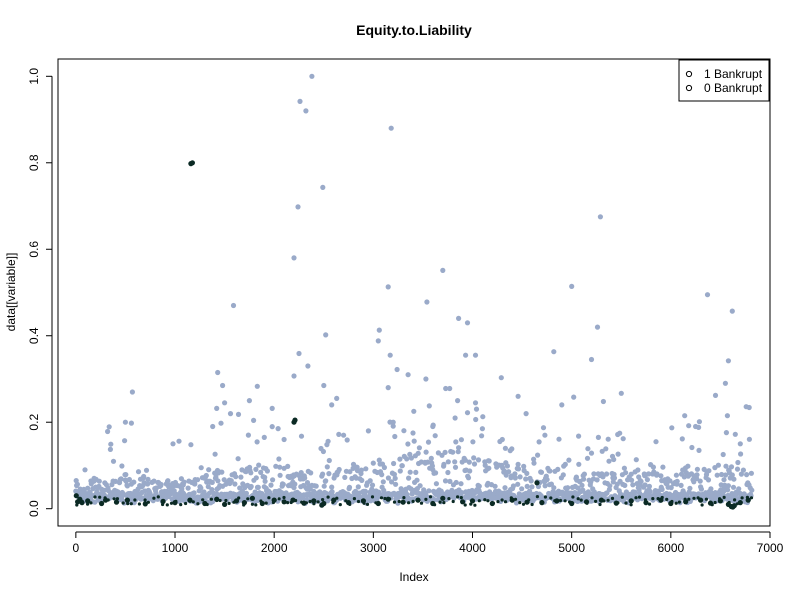 This screenshot has height=600, width=800. What do you see at coordinates (34, 335) in the screenshot?
I see `y-tick-label: 0.4` at bounding box center [34, 335].